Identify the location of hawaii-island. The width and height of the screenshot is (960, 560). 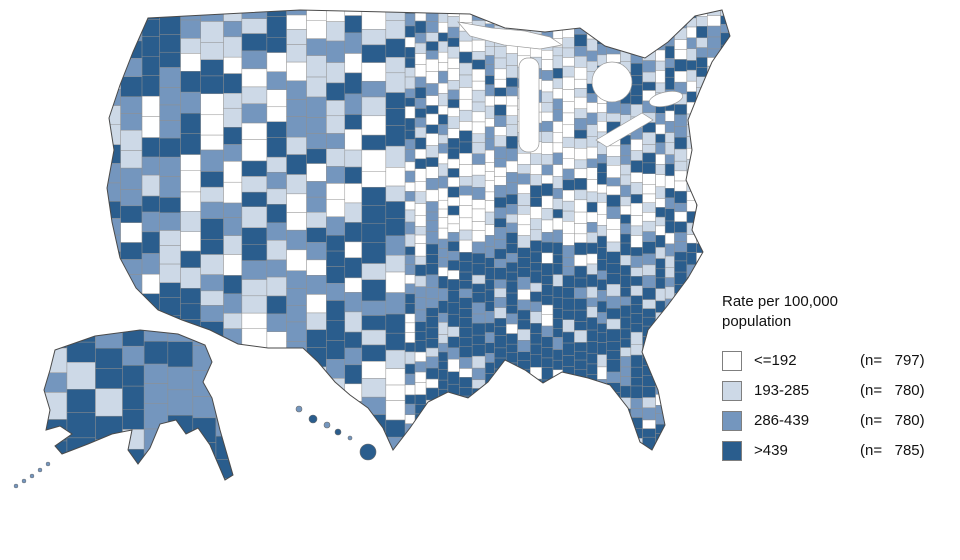
(313, 419).